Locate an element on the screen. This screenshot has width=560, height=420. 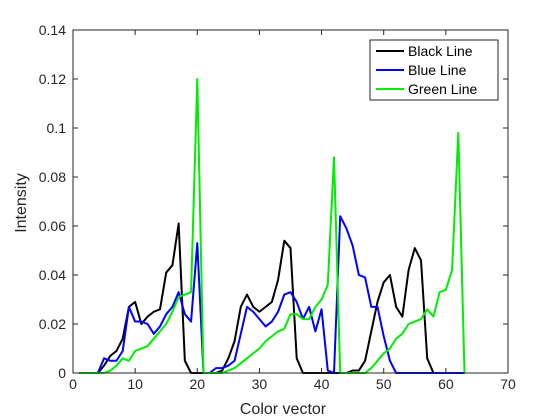
x-tick-label: 20 is located at coordinates (197, 384).